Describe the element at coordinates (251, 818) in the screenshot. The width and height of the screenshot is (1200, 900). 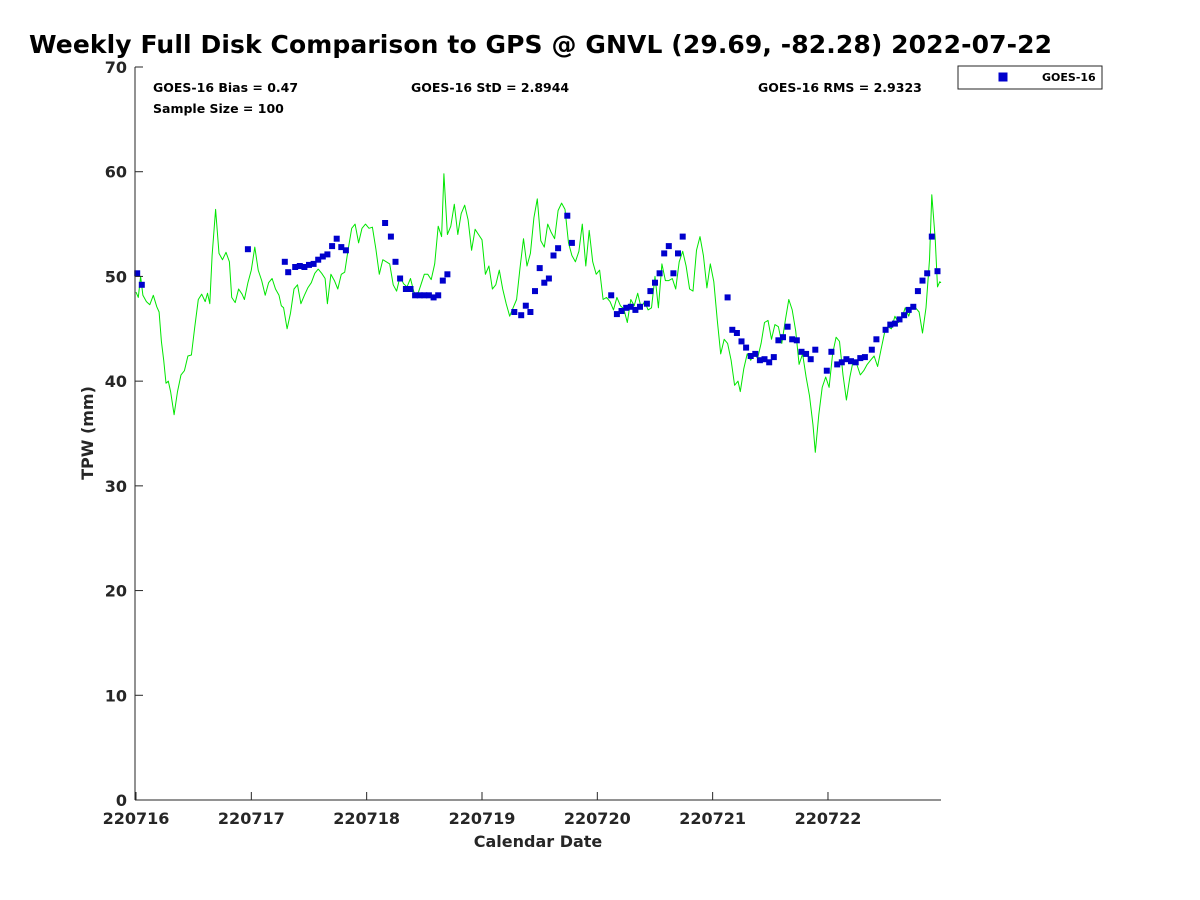
I see `x-tick-label: 220717` at that location.